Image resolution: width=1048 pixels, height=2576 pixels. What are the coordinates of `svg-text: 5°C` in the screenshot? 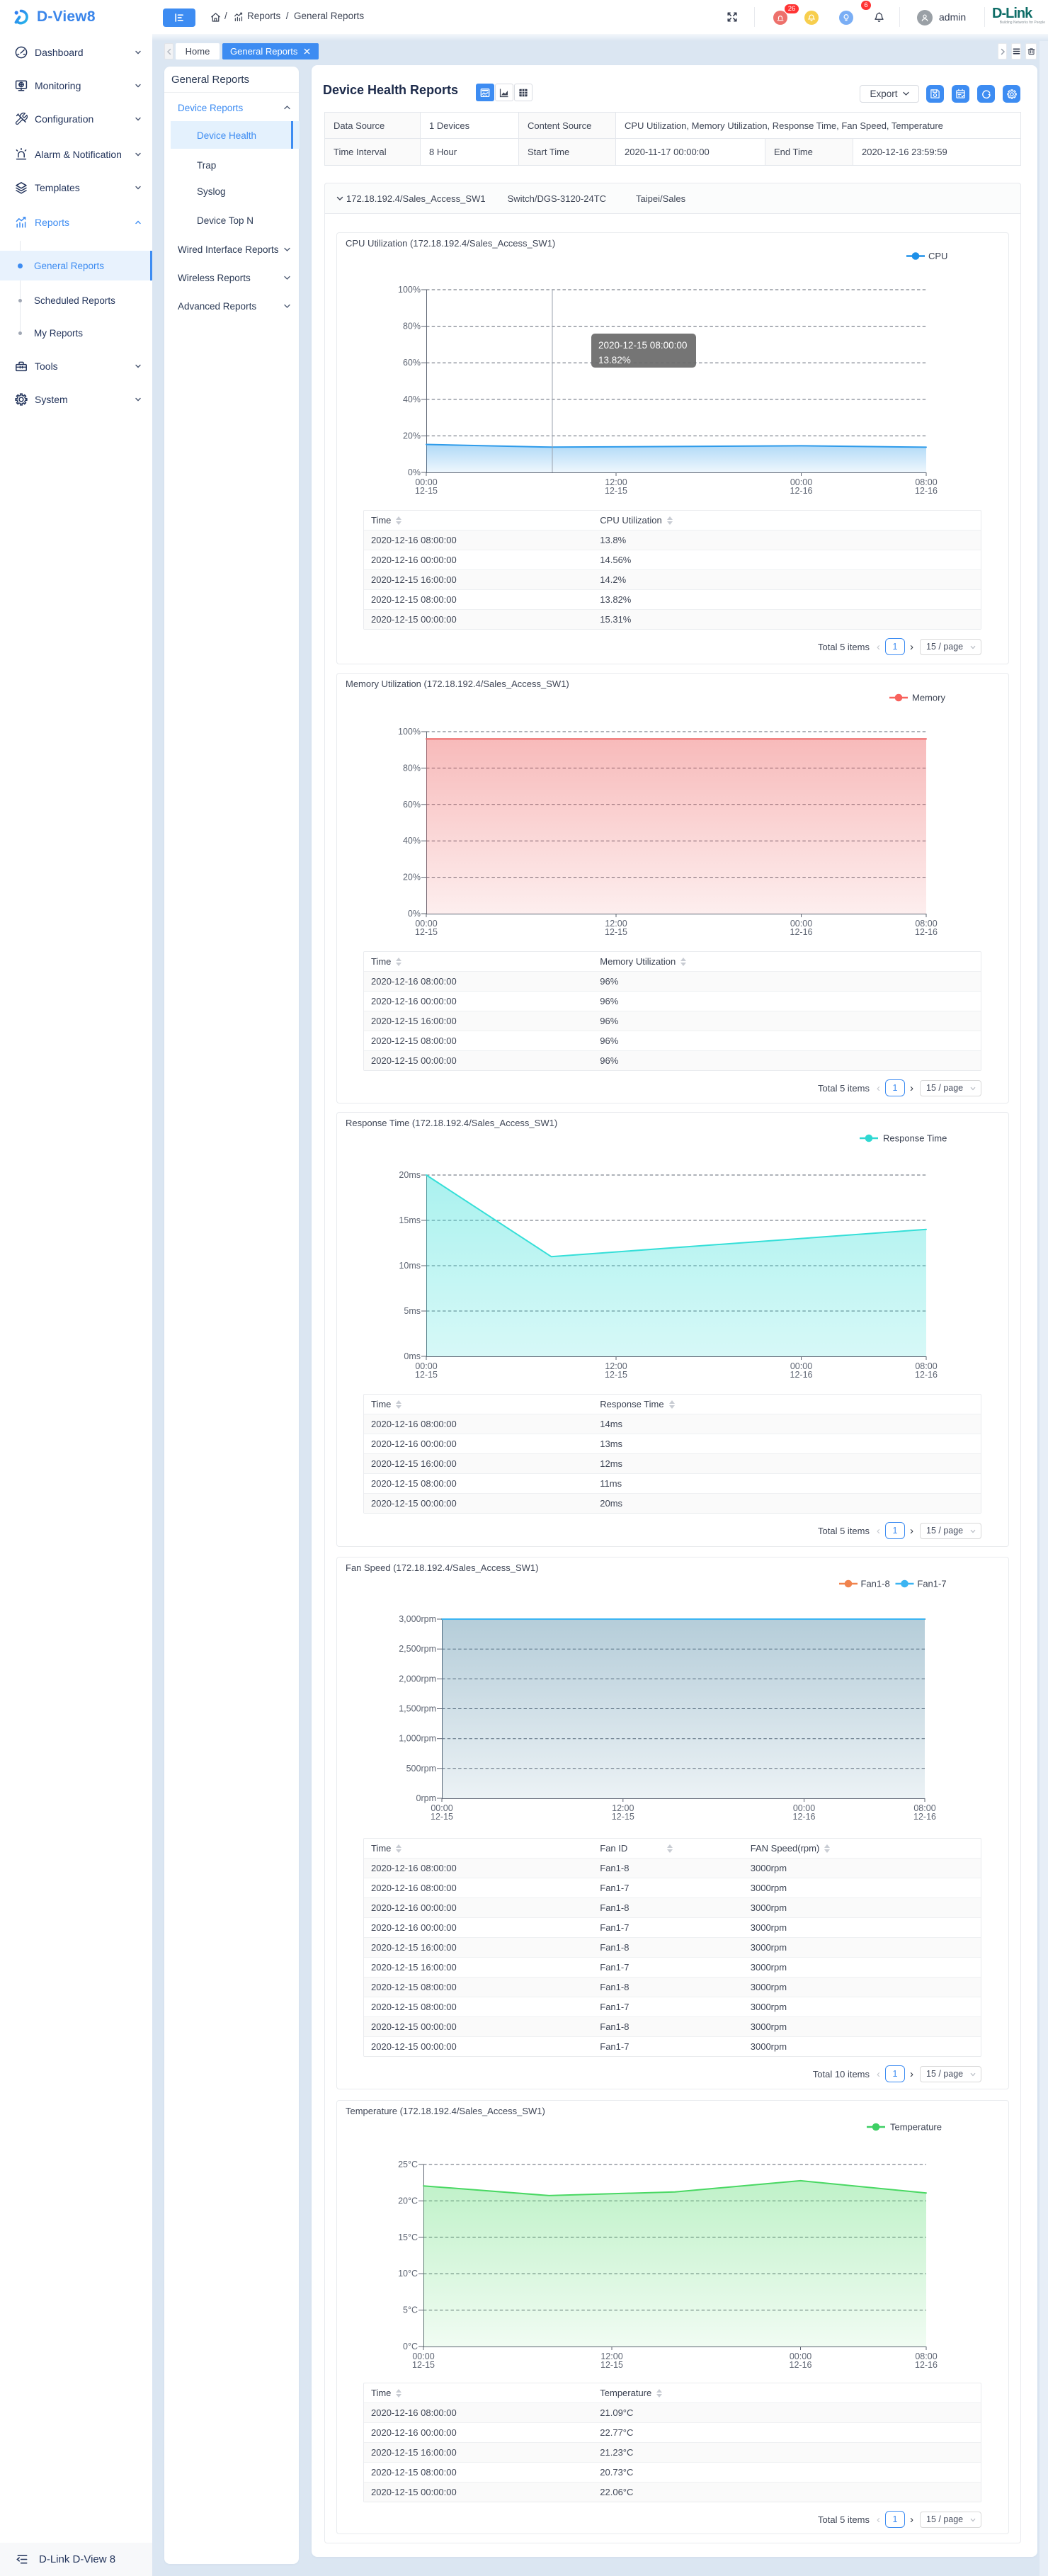 It's located at (410, 2310).